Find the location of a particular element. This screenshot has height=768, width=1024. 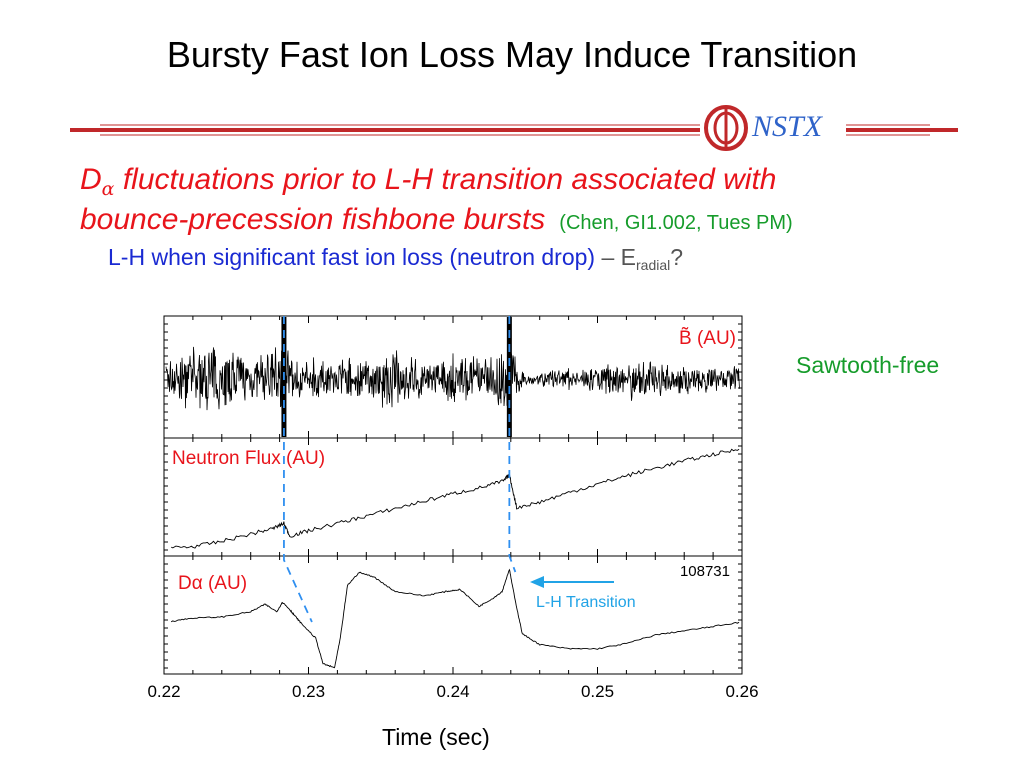

x-tick-label: 0.26 is located at coordinates (741, 691).